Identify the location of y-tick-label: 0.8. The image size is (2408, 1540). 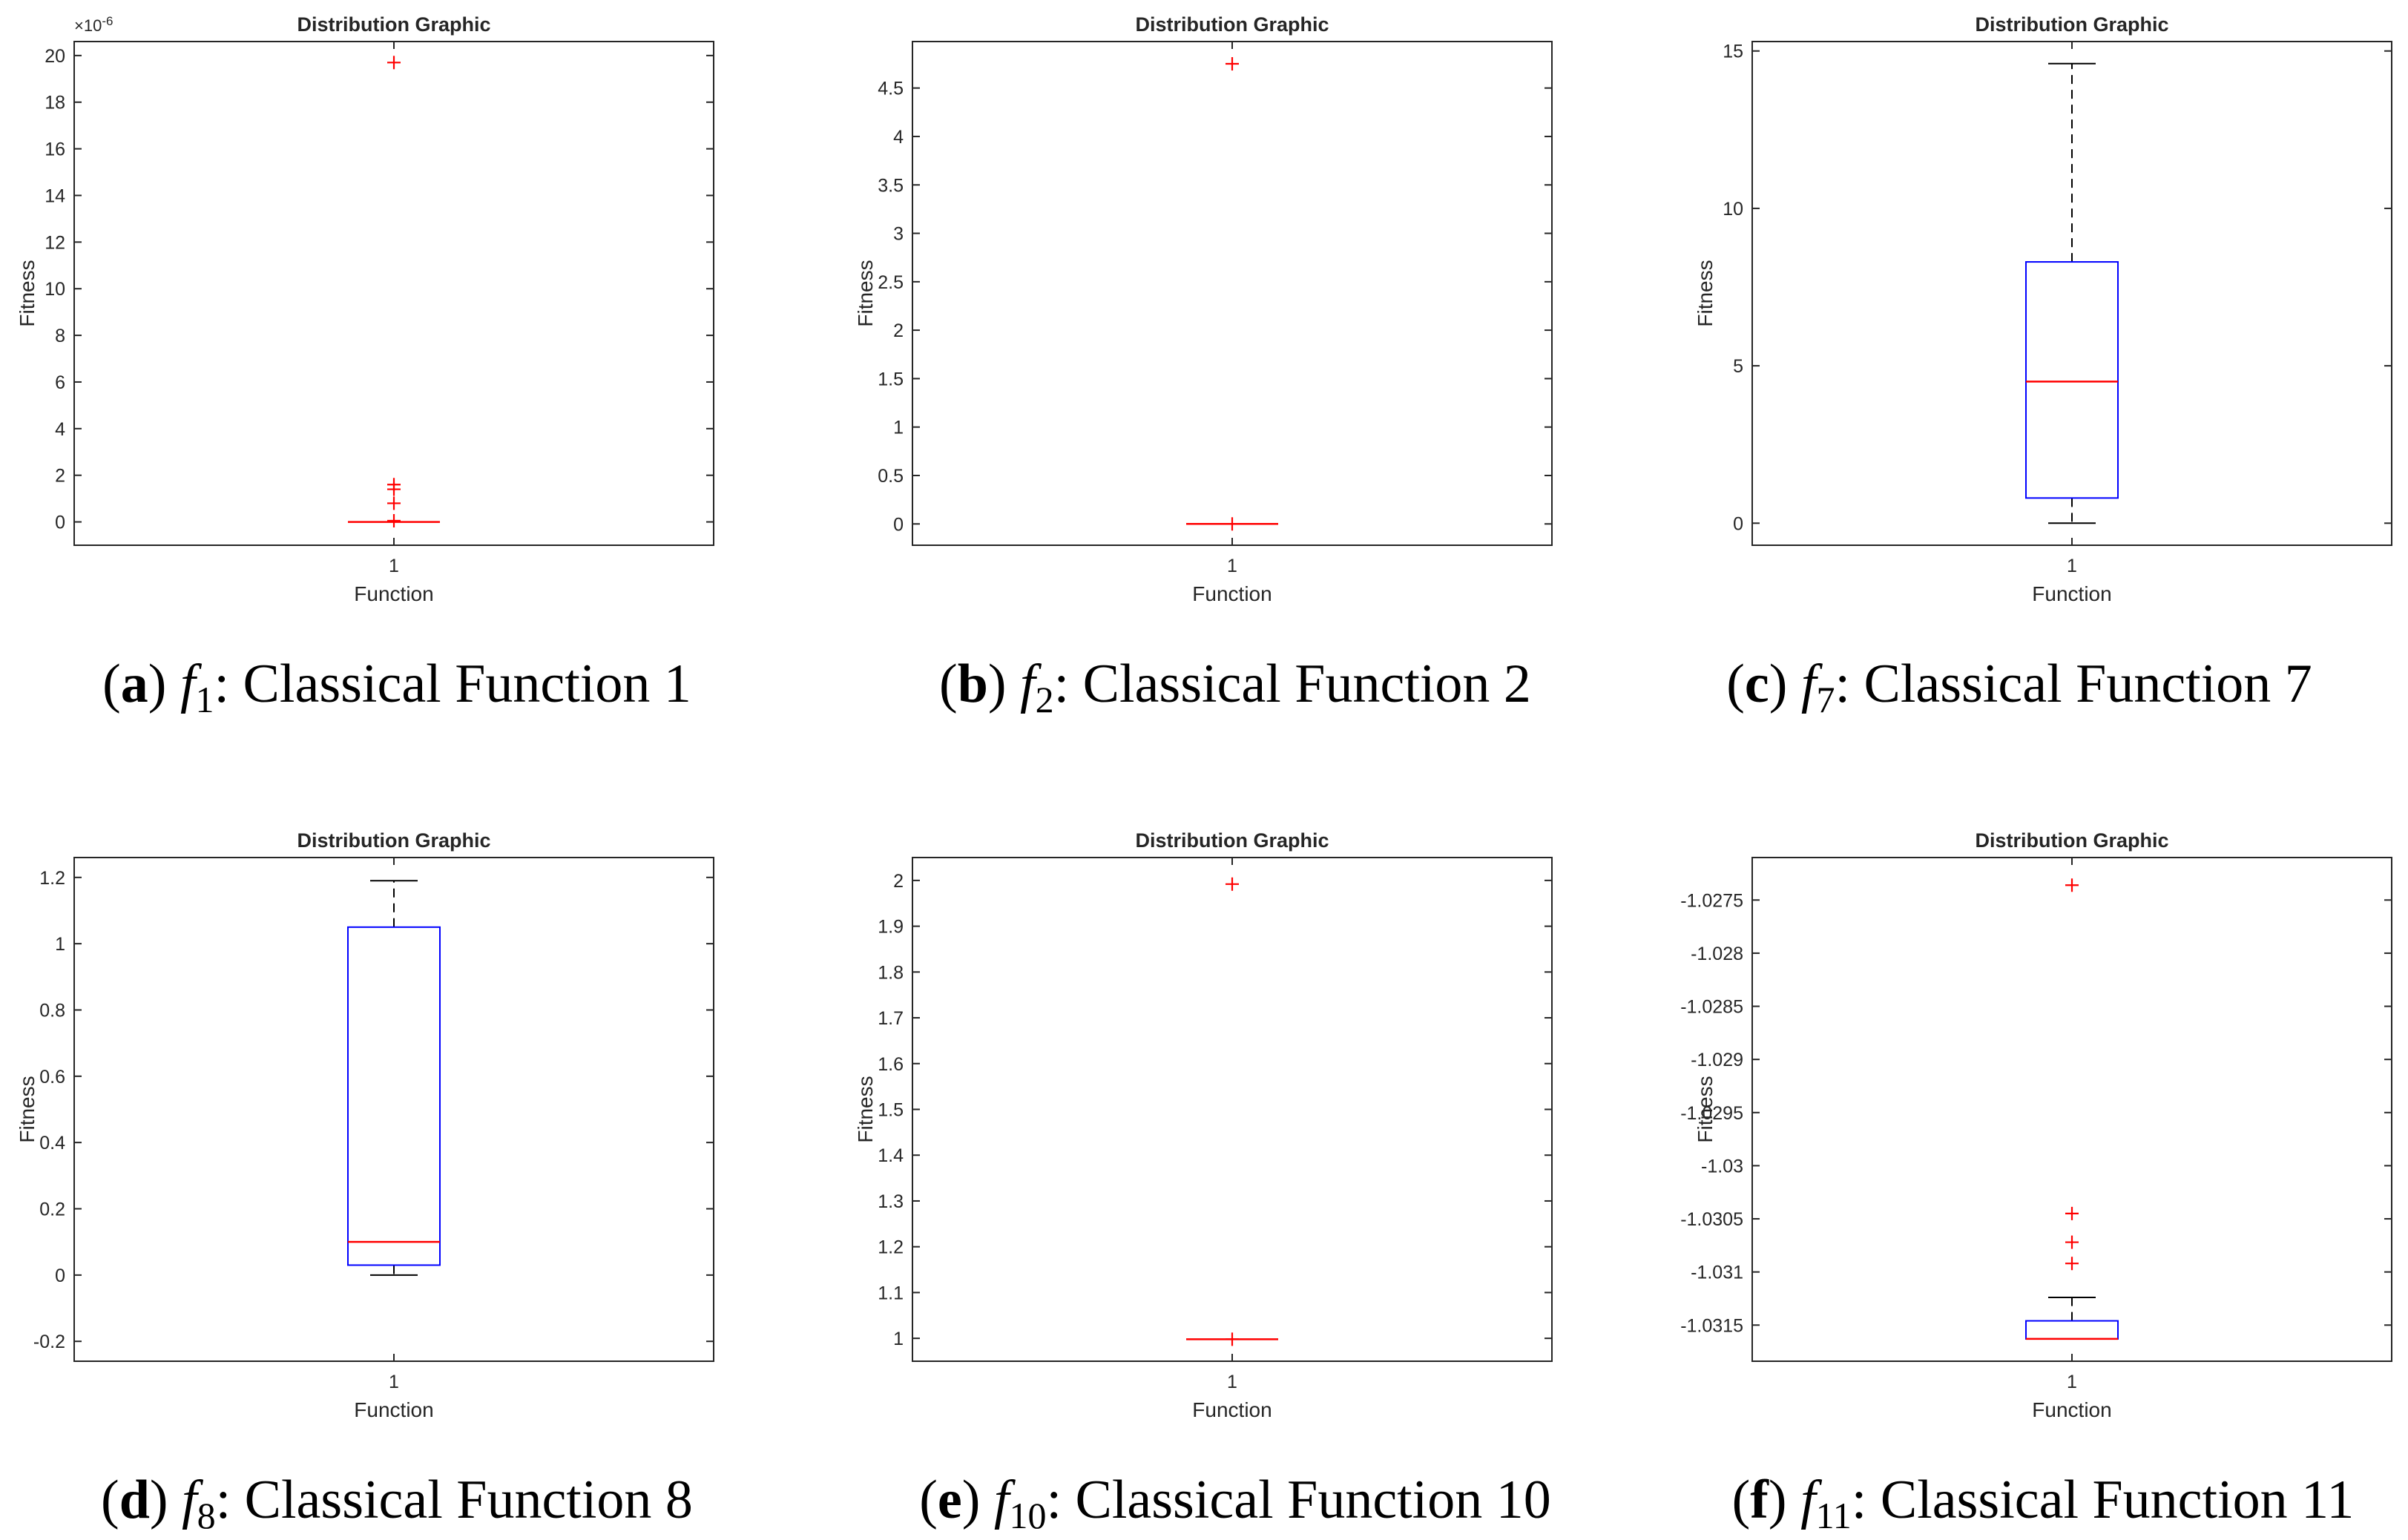
(52, 1010).